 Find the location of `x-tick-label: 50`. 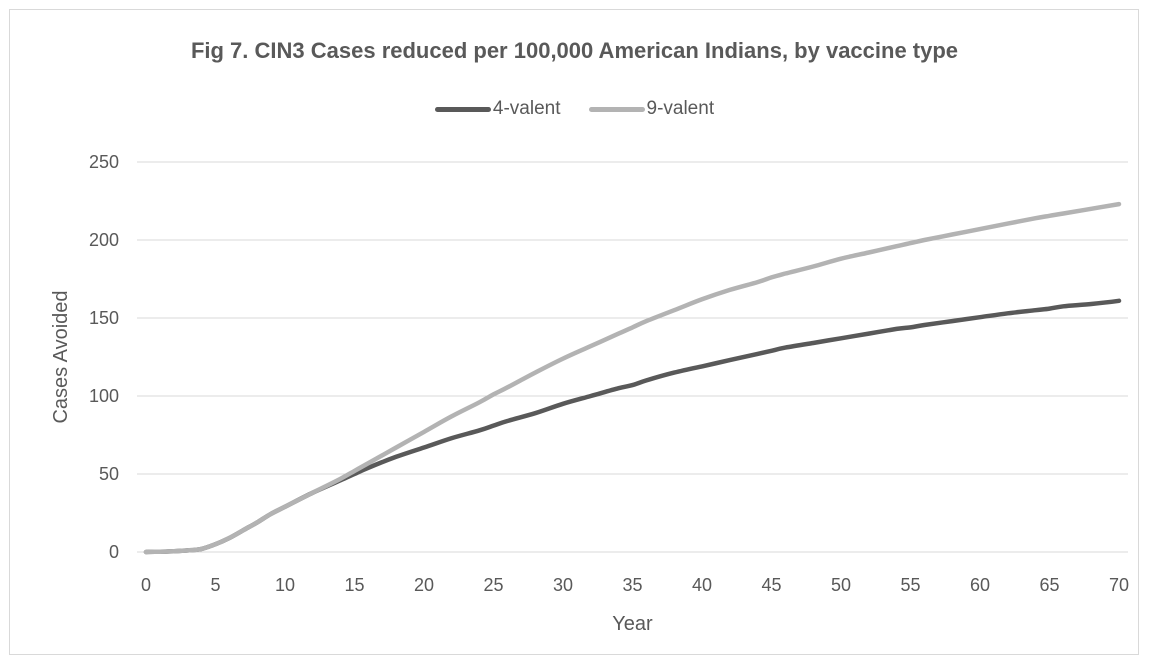

x-tick-label: 50 is located at coordinates (841, 585).